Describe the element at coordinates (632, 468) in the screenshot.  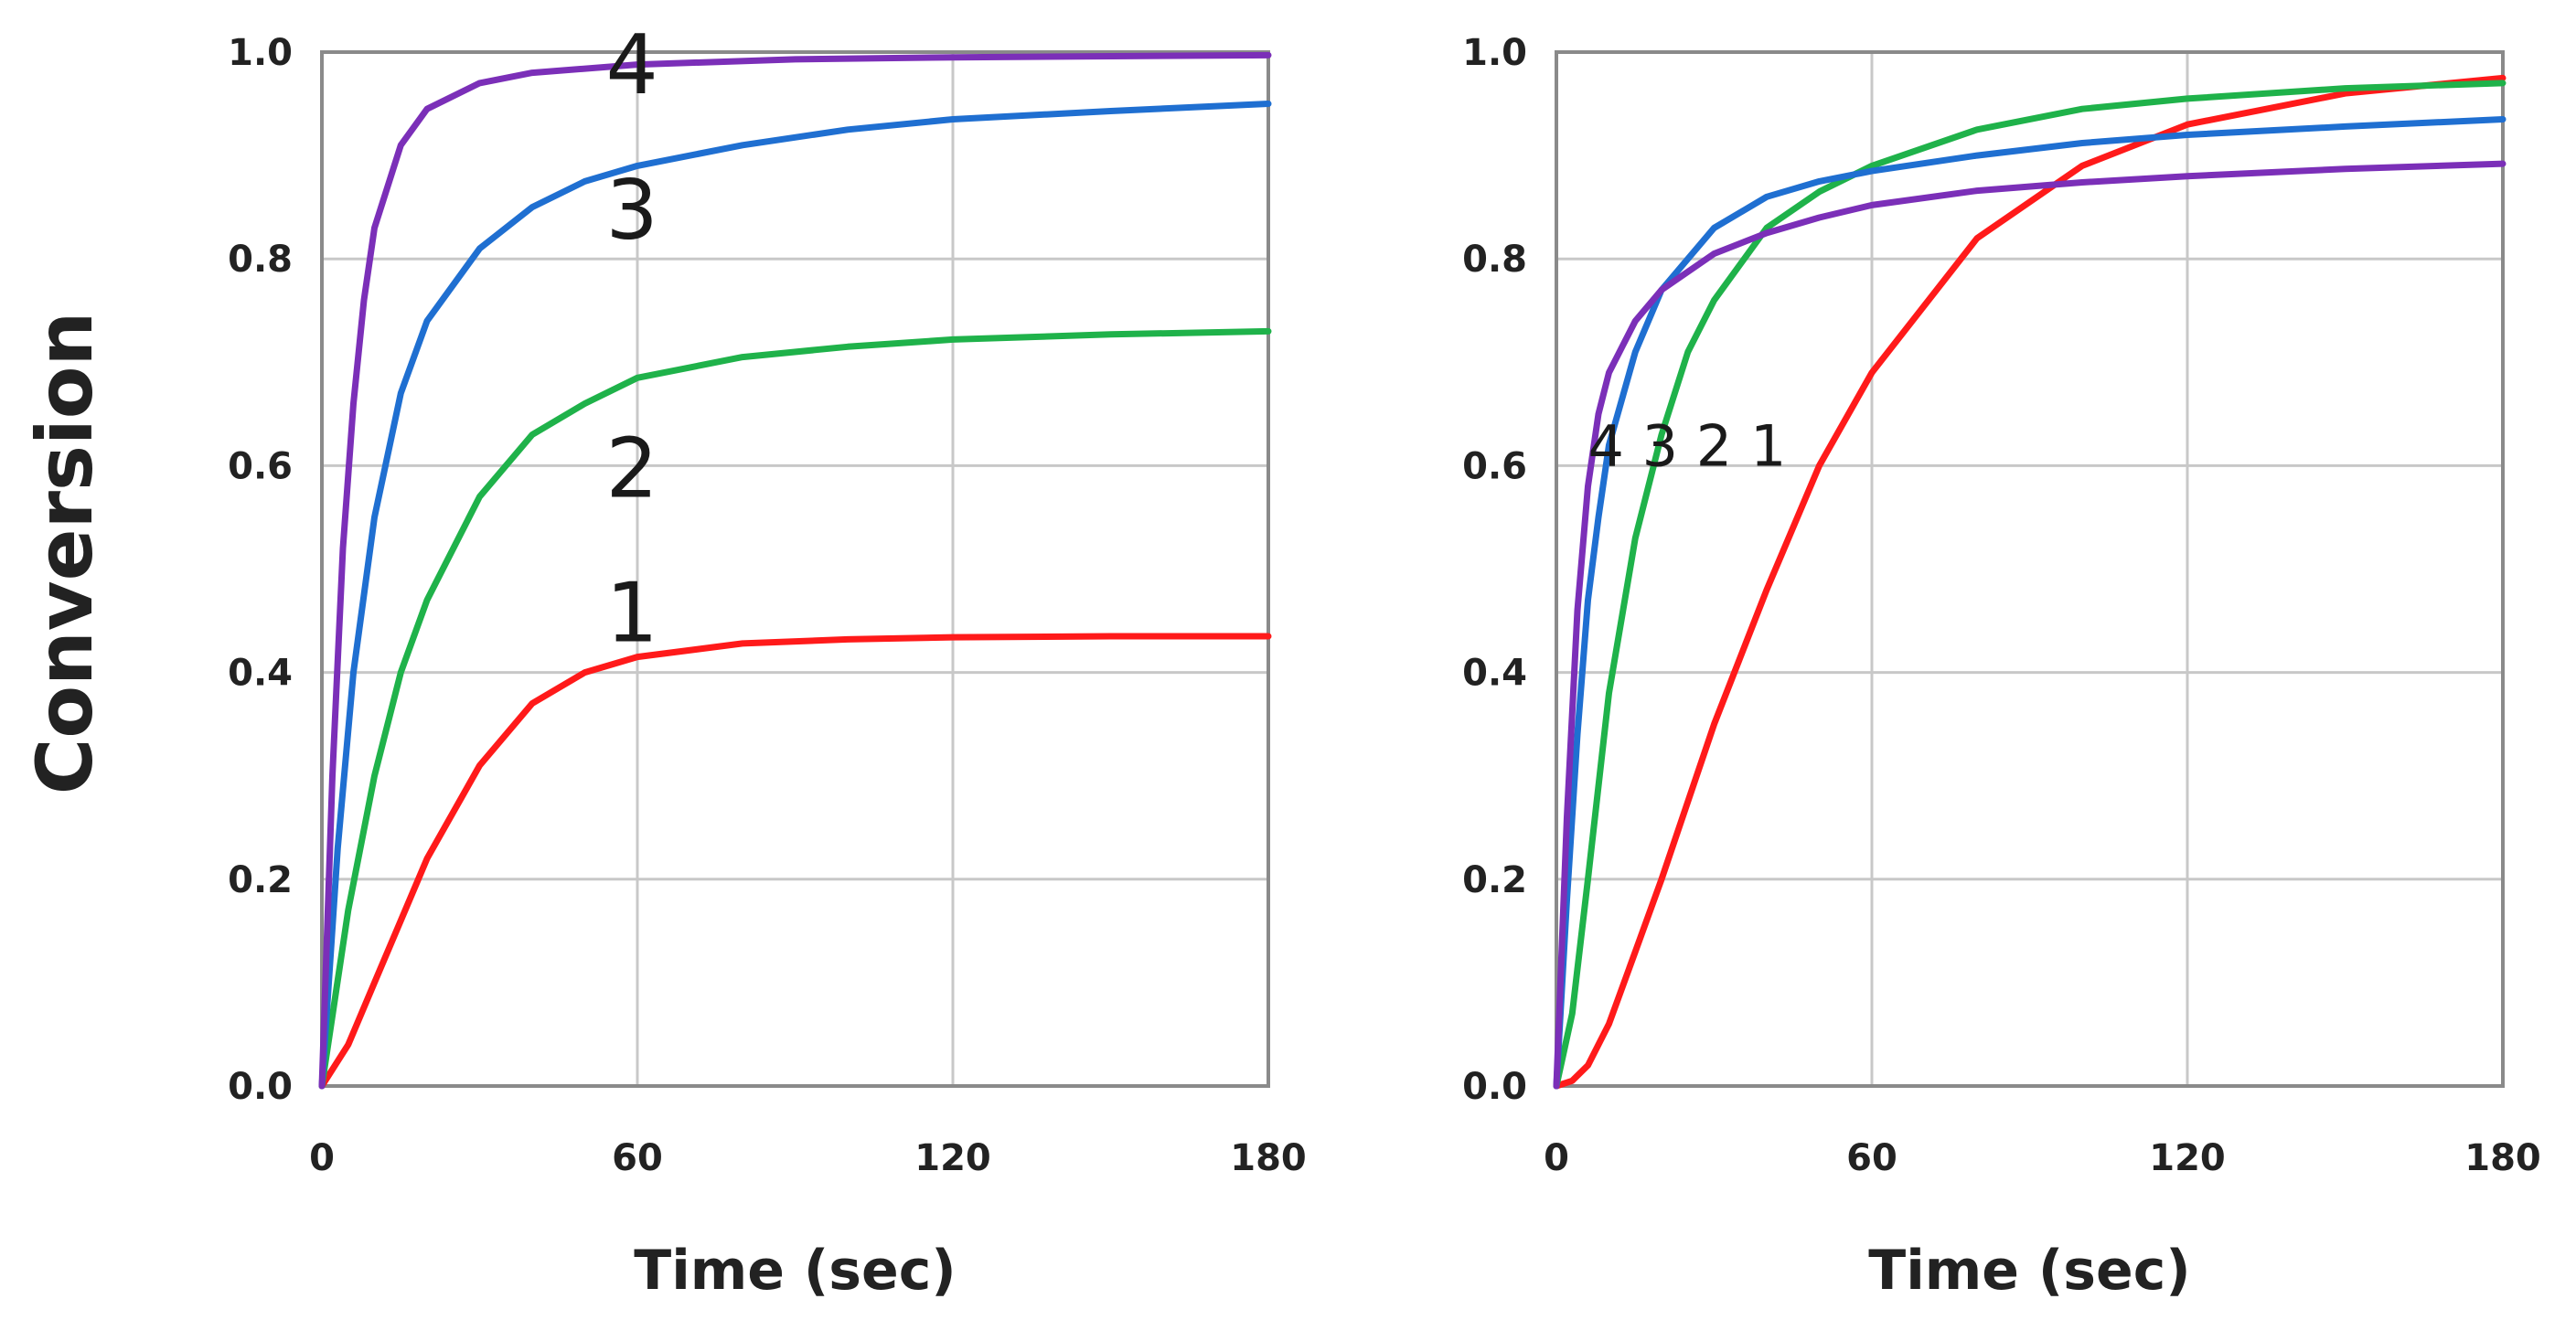
I see `curve-annotation: 2` at that location.